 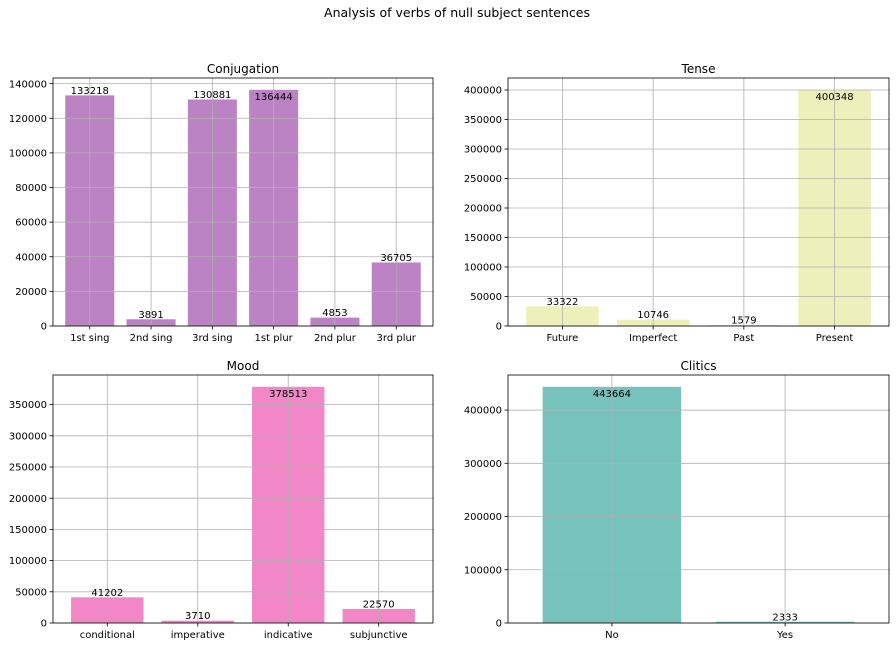 What do you see at coordinates (699, 366) in the screenshot?
I see `clitics-chart-title: Clitics` at bounding box center [699, 366].